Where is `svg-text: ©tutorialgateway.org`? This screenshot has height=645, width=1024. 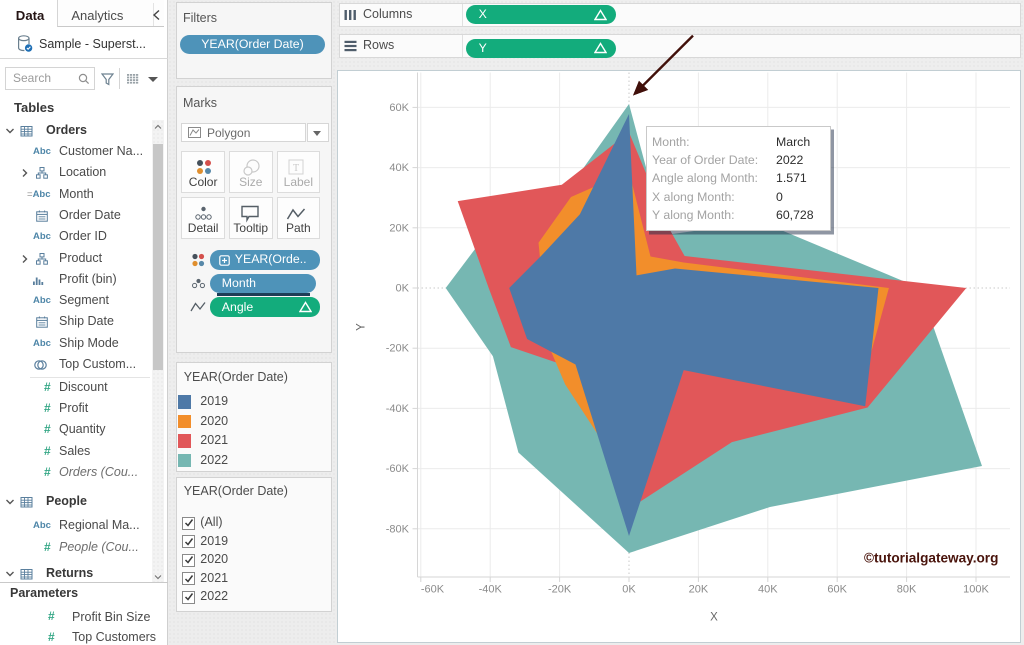 svg-text: ©tutorialgateway.org is located at coordinates (931, 558).